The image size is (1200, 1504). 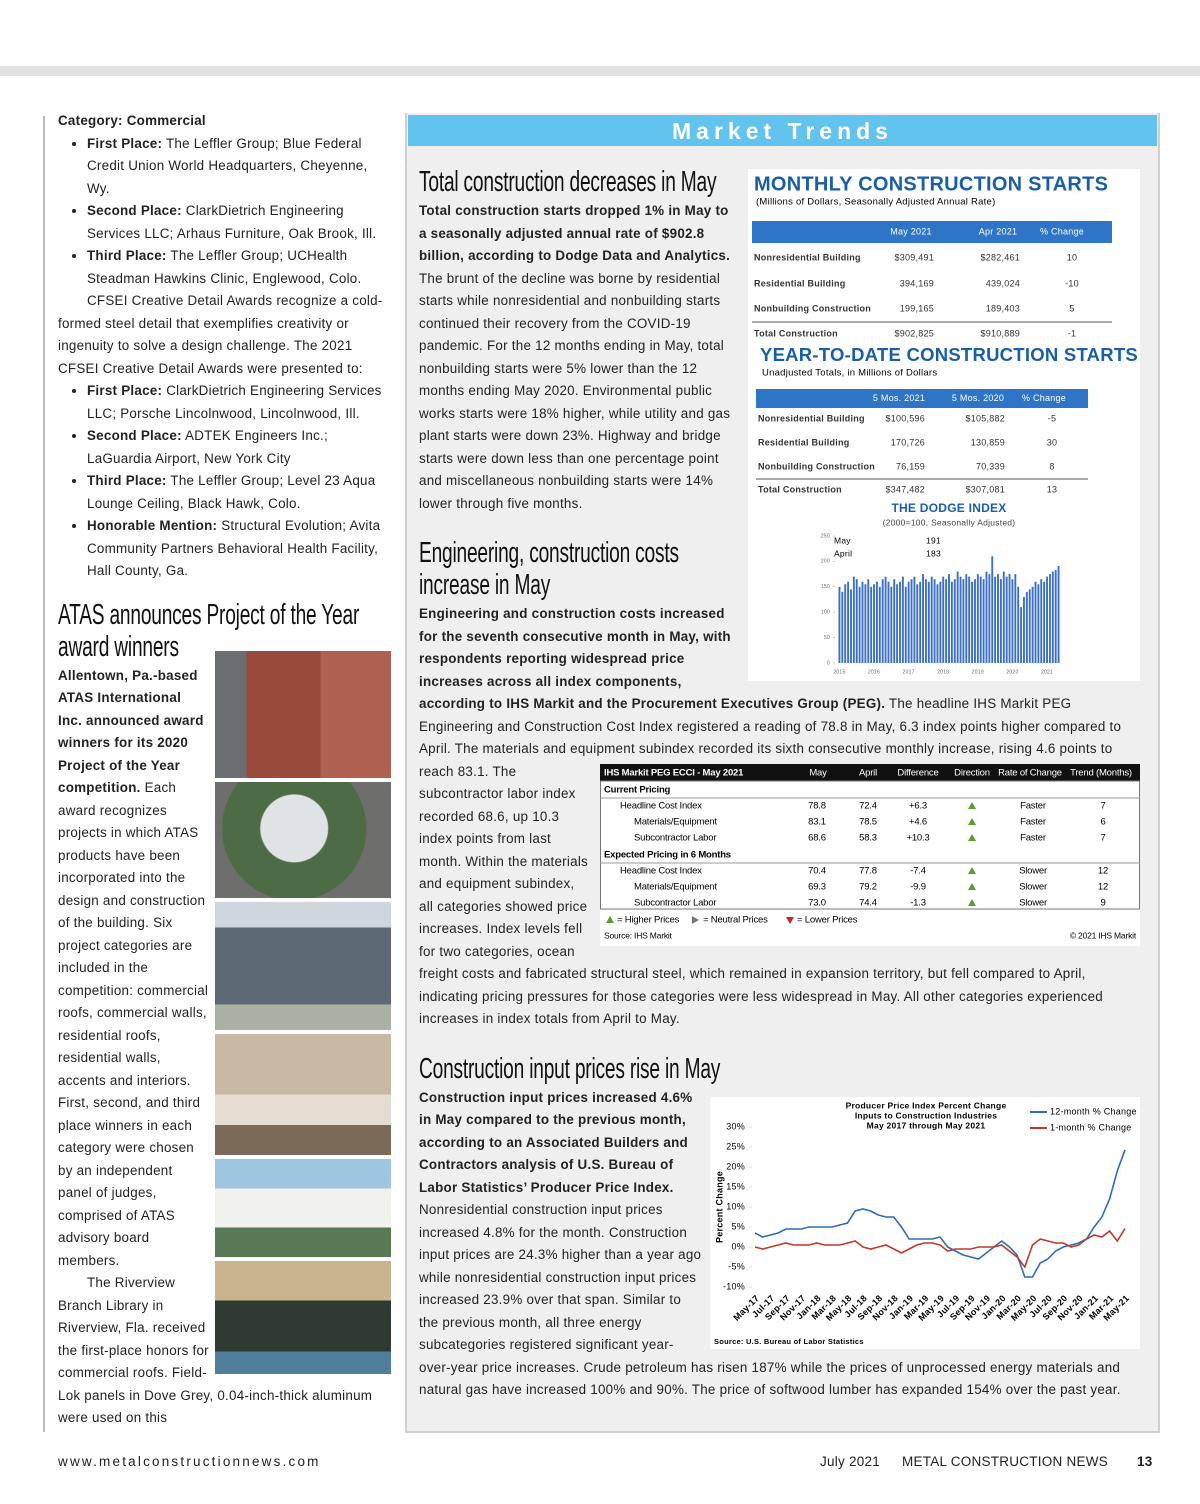 What do you see at coordinates (818, 773) in the screenshot?
I see `column-header: May` at bounding box center [818, 773].